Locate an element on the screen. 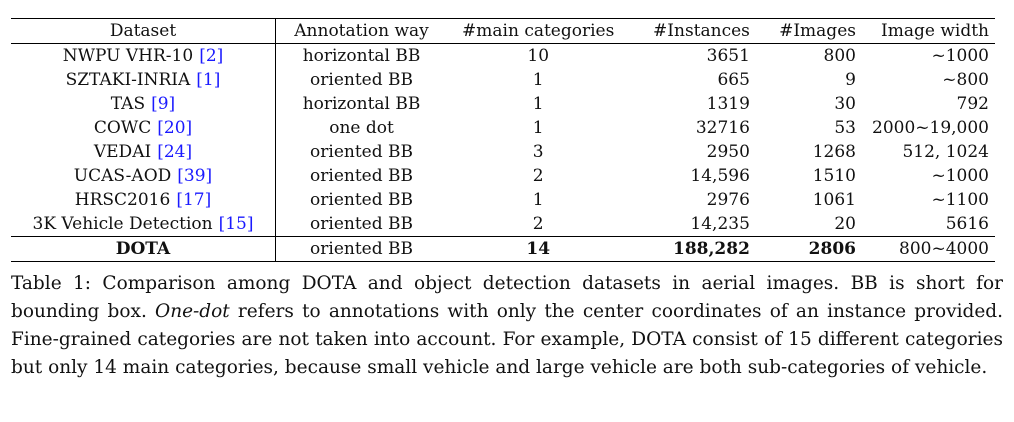  cell-dataset: UCAS-AOD [39] is located at coordinates (143, 176).